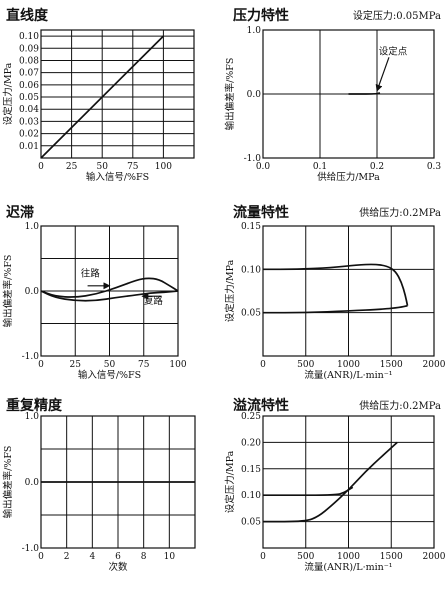 The image size is (447, 590). Describe the element at coordinates (261, 405) in the screenshot. I see `chart-title: 溢流特性` at that location.